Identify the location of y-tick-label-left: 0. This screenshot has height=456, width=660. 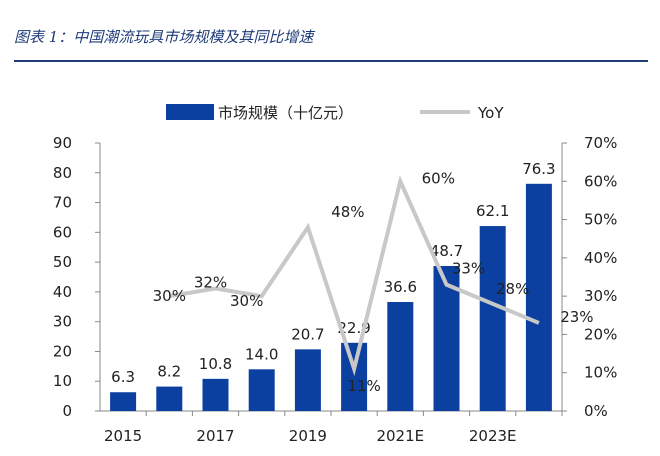
(67, 411).